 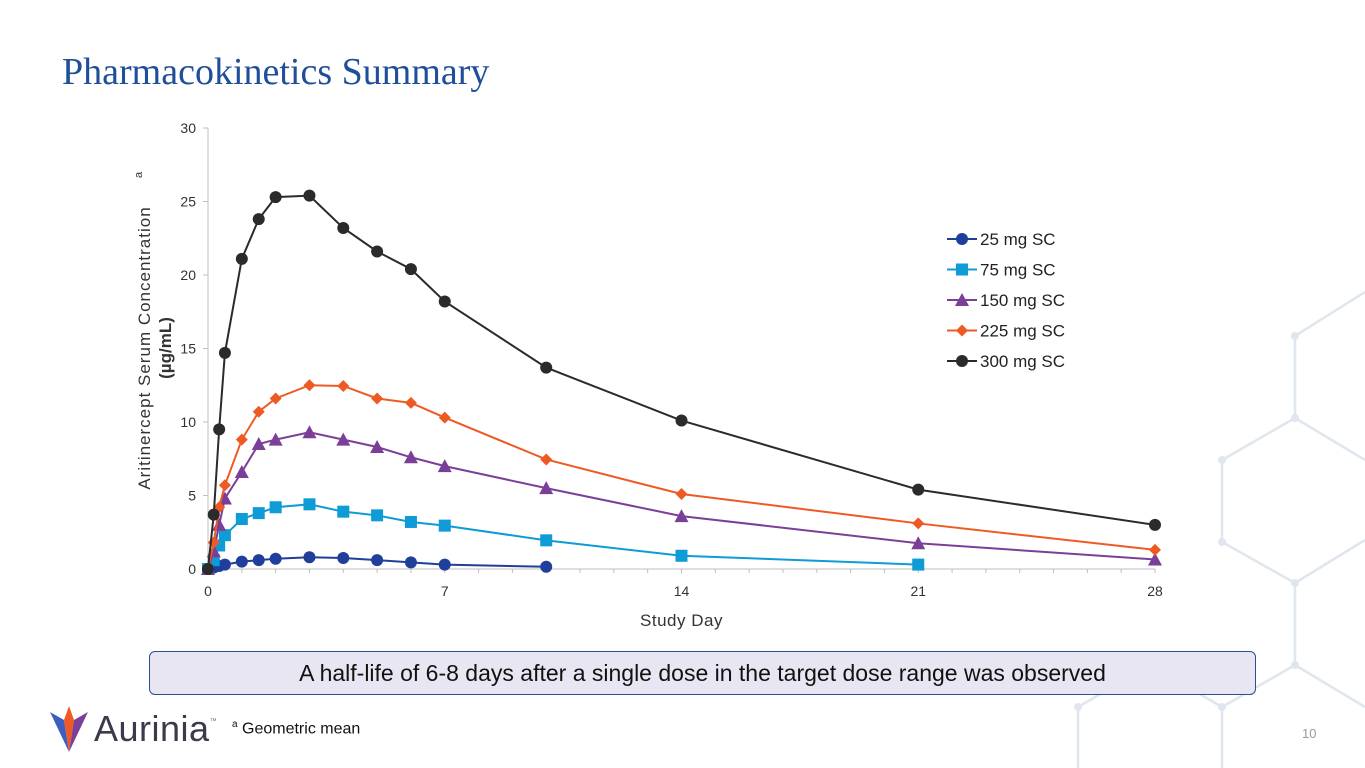 What do you see at coordinates (1022, 300) in the screenshot?
I see `legend-label: 150 mg SC` at bounding box center [1022, 300].